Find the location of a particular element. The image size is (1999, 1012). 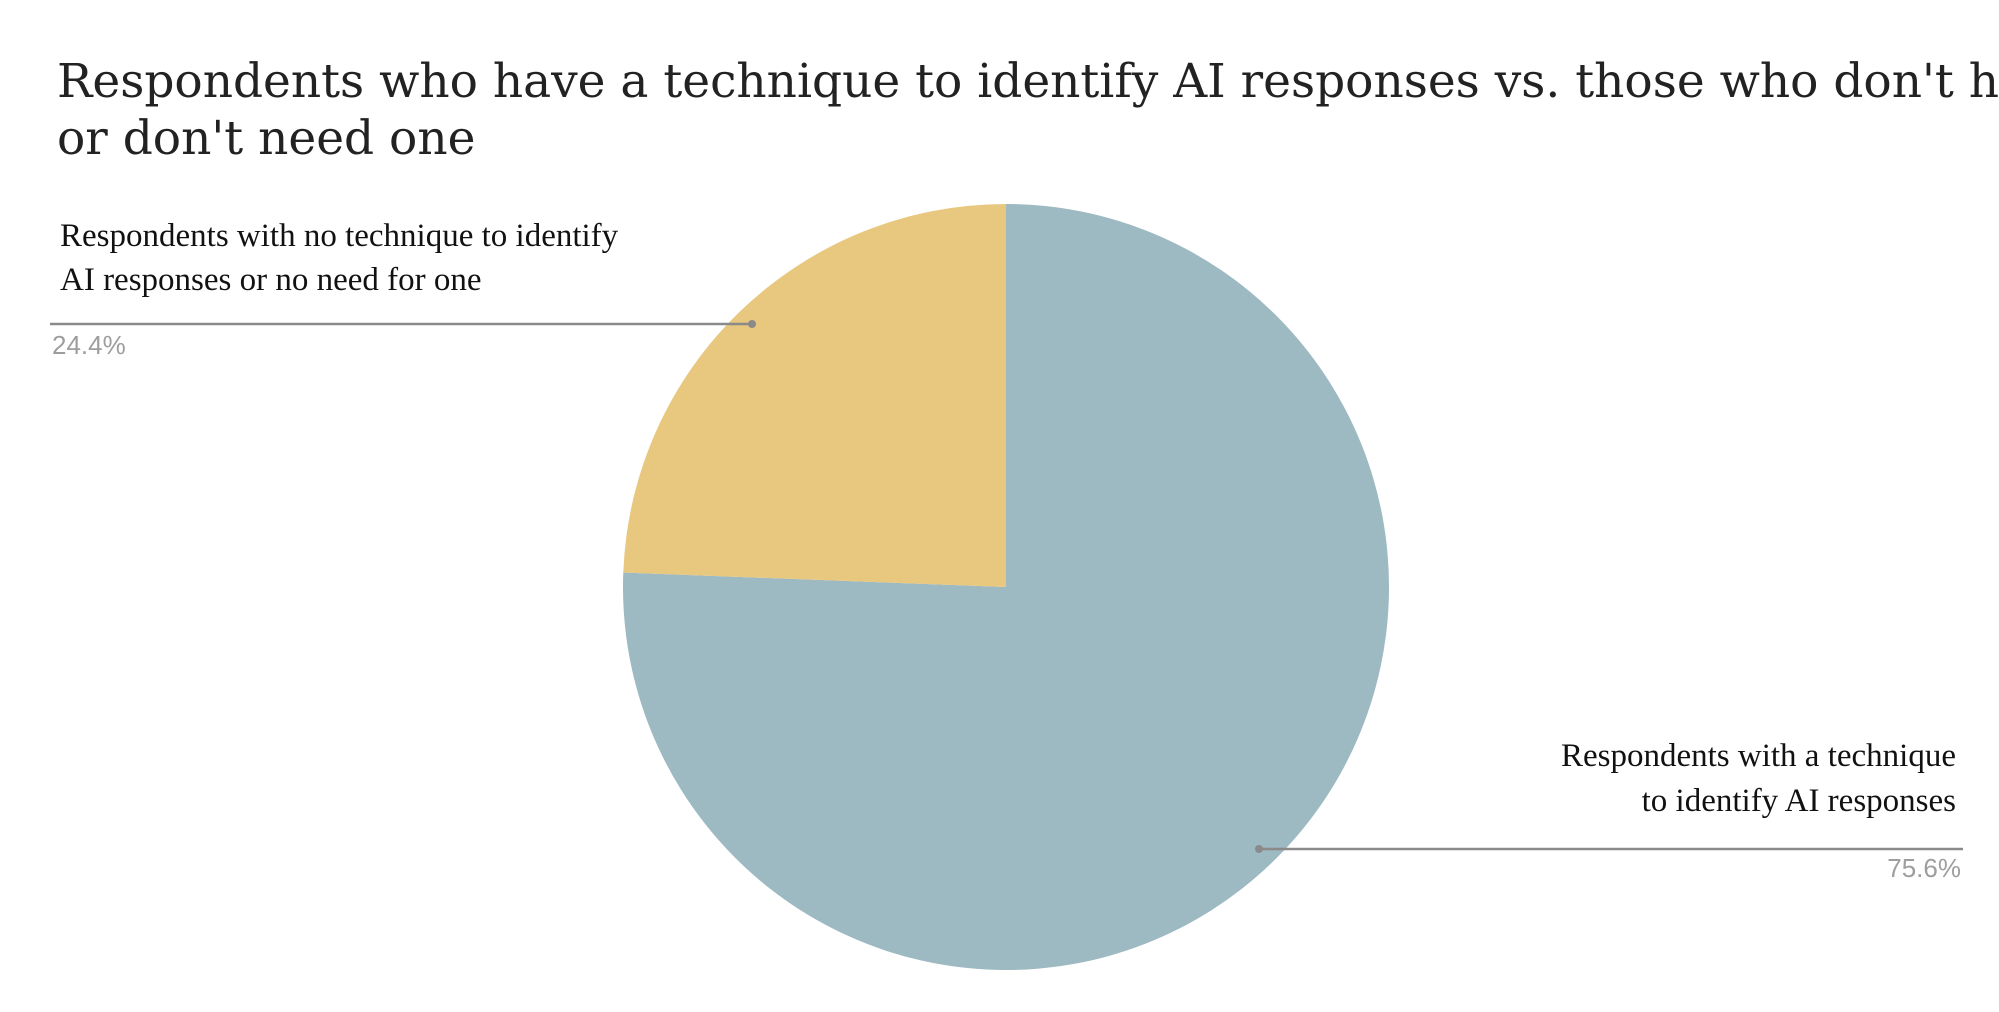

slice-label-no-technique-line-2: AI responses or no need for one is located at coordinates (271, 280).